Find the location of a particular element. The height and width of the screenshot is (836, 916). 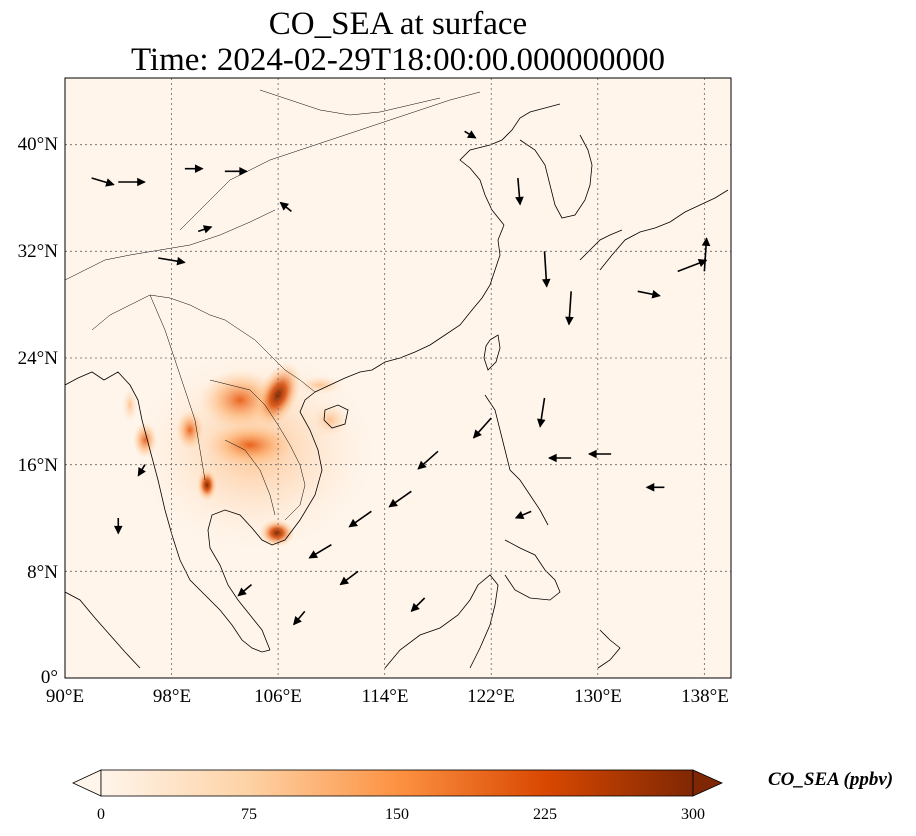

coast-taiwan is located at coordinates (492, 352).